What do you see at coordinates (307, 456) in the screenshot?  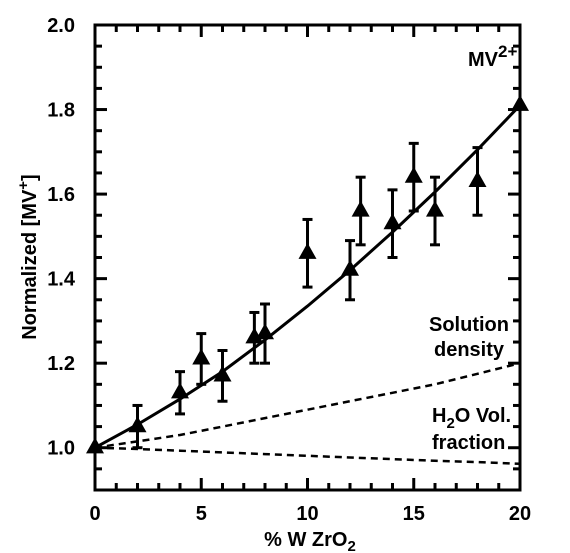 I see `h2o-volume-fraction-line` at bounding box center [307, 456].